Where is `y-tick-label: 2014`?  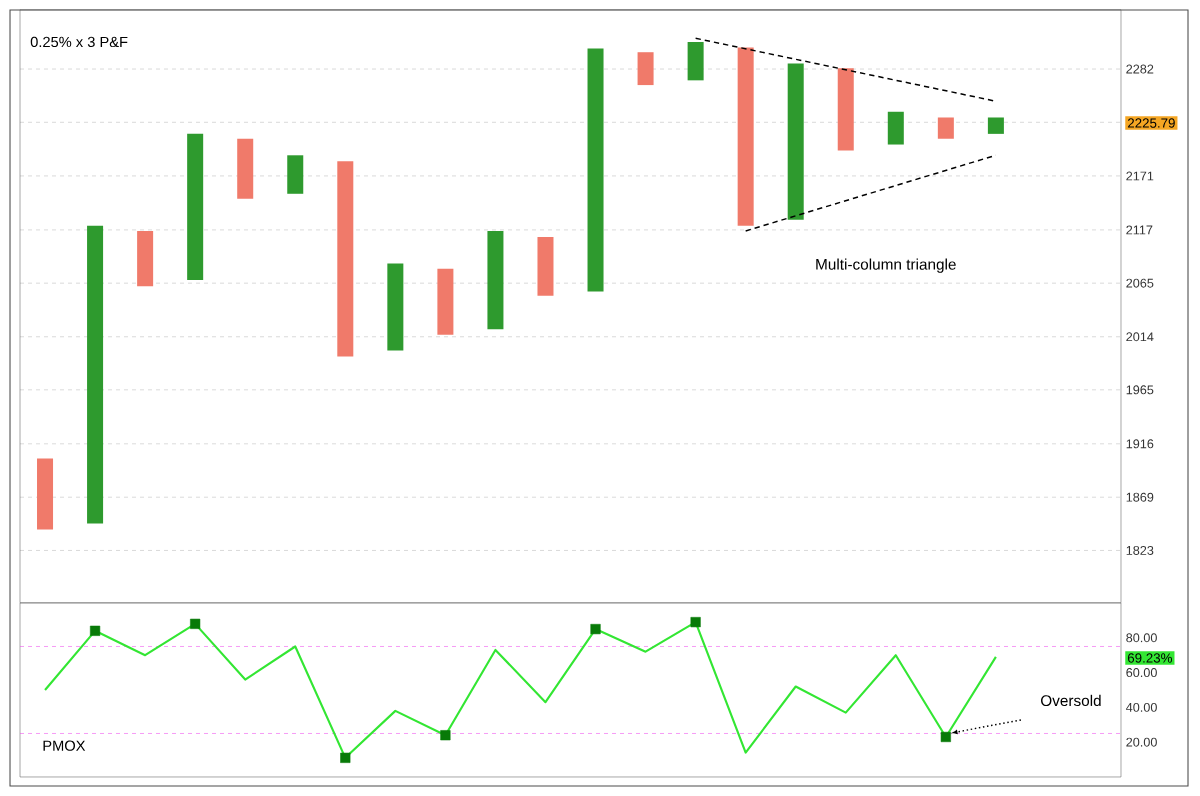
y-tick-label: 2014 is located at coordinates (1140, 337).